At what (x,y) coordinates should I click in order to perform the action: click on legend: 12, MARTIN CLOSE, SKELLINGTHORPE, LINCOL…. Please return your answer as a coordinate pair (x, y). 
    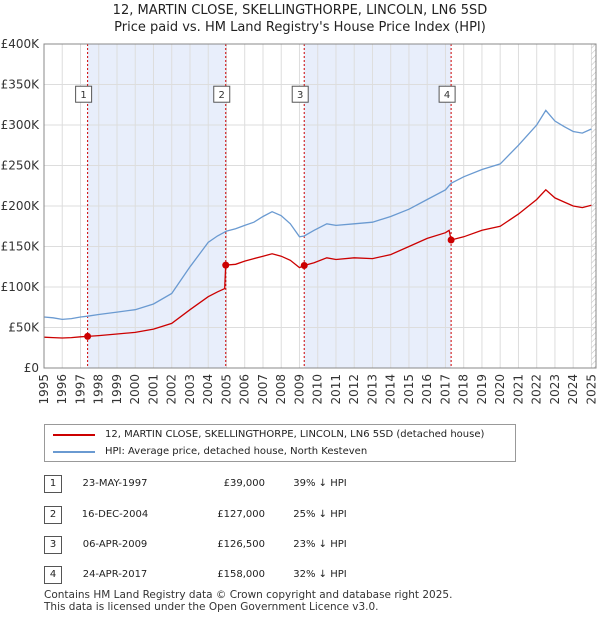
    Looking at the image, I should click on (280, 443).